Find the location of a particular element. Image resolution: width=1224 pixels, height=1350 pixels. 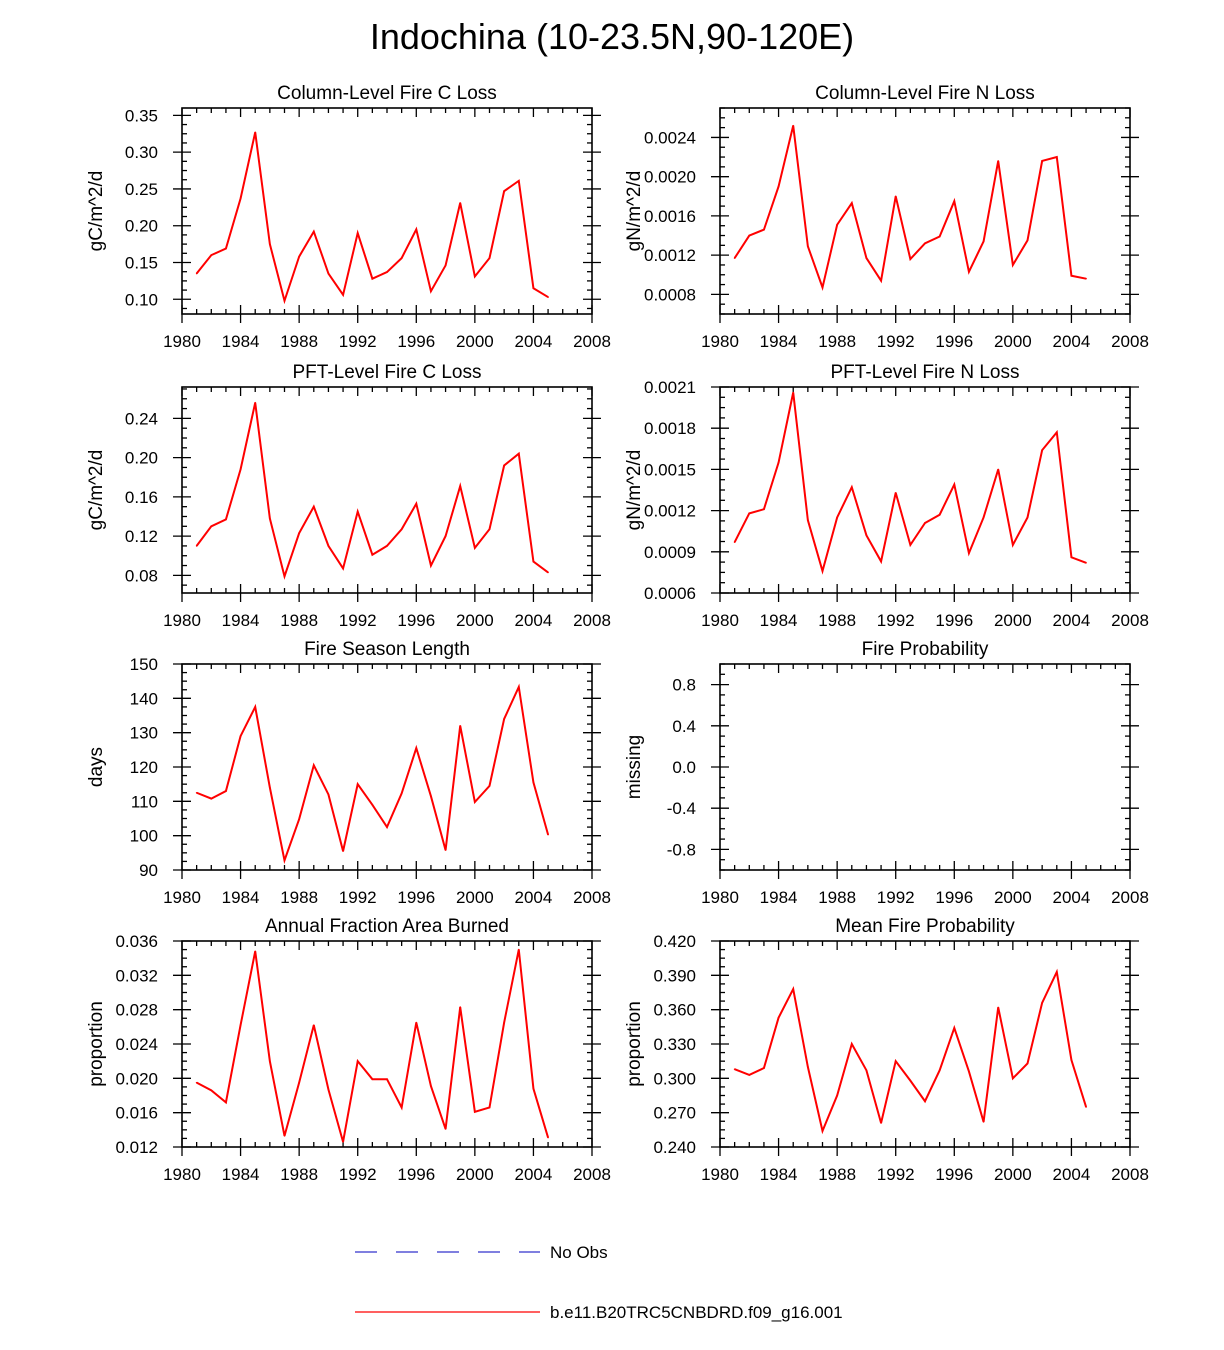

chart-title: Annual Fraction Area Burned is located at coordinates (387, 926).